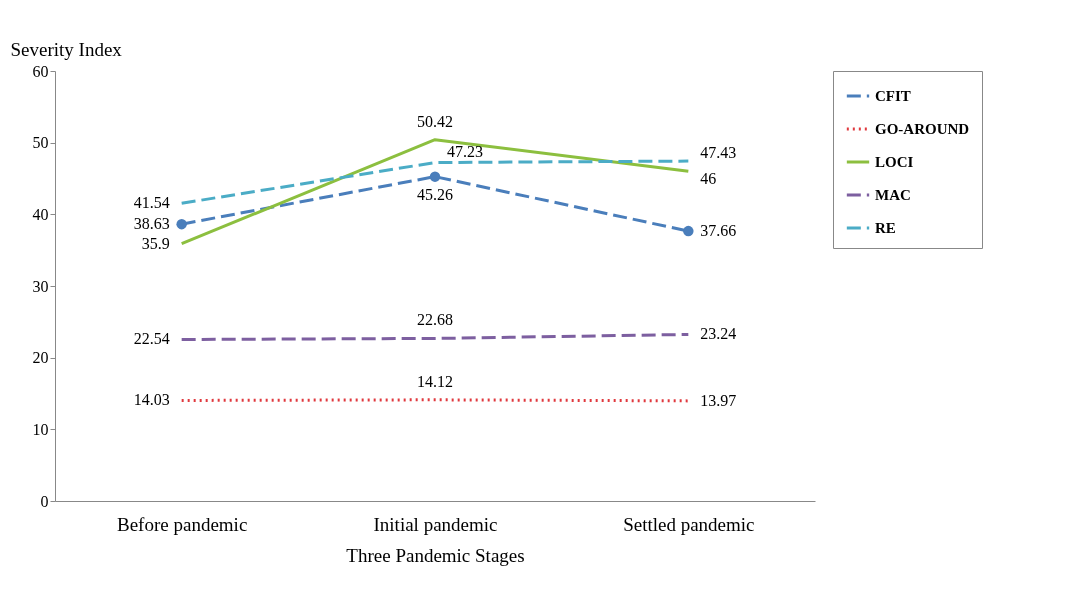  Describe the element at coordinates (44, 501) in the screenshot. I see `y-tick-label: 0` at that location.